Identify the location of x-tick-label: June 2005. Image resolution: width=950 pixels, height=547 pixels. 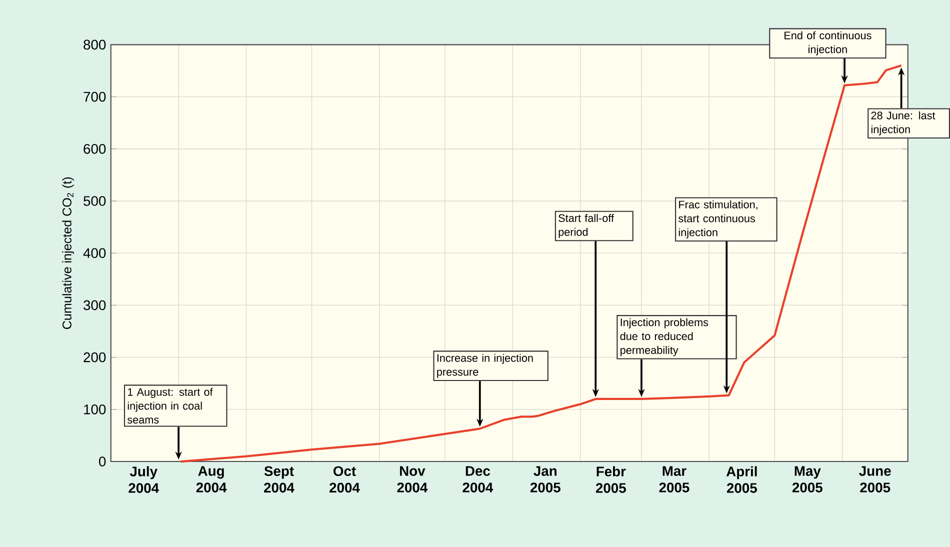
(875, 479).